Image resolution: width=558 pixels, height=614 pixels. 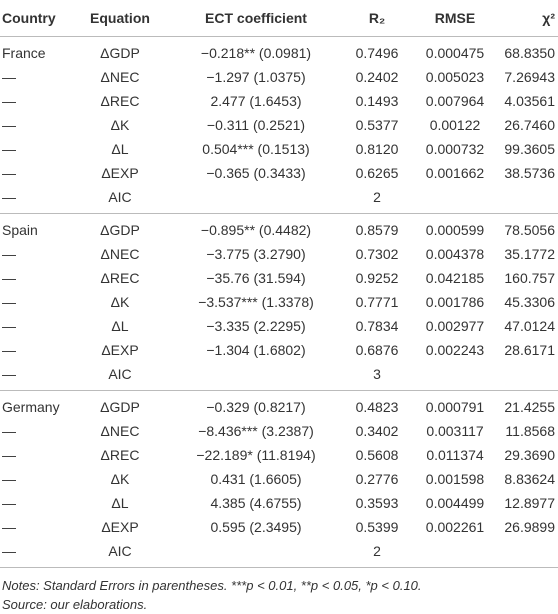 I want to click on cell: 0.001662, so click(x=455, y=173).